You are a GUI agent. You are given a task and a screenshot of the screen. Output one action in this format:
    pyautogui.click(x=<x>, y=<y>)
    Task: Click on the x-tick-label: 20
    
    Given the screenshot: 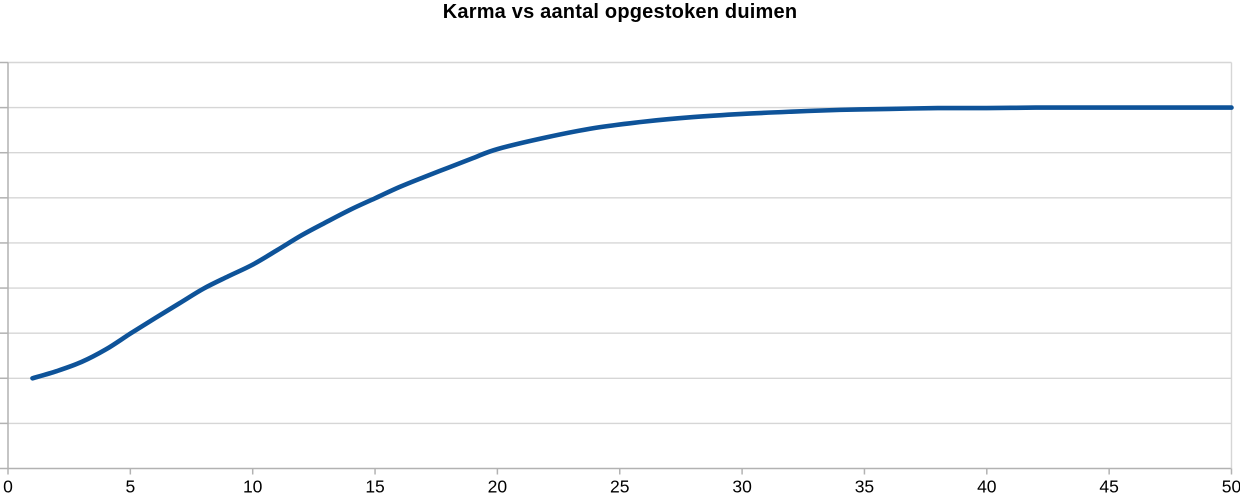 What is the action you would take?
    pyautogui.click(x=498, y=487)
    